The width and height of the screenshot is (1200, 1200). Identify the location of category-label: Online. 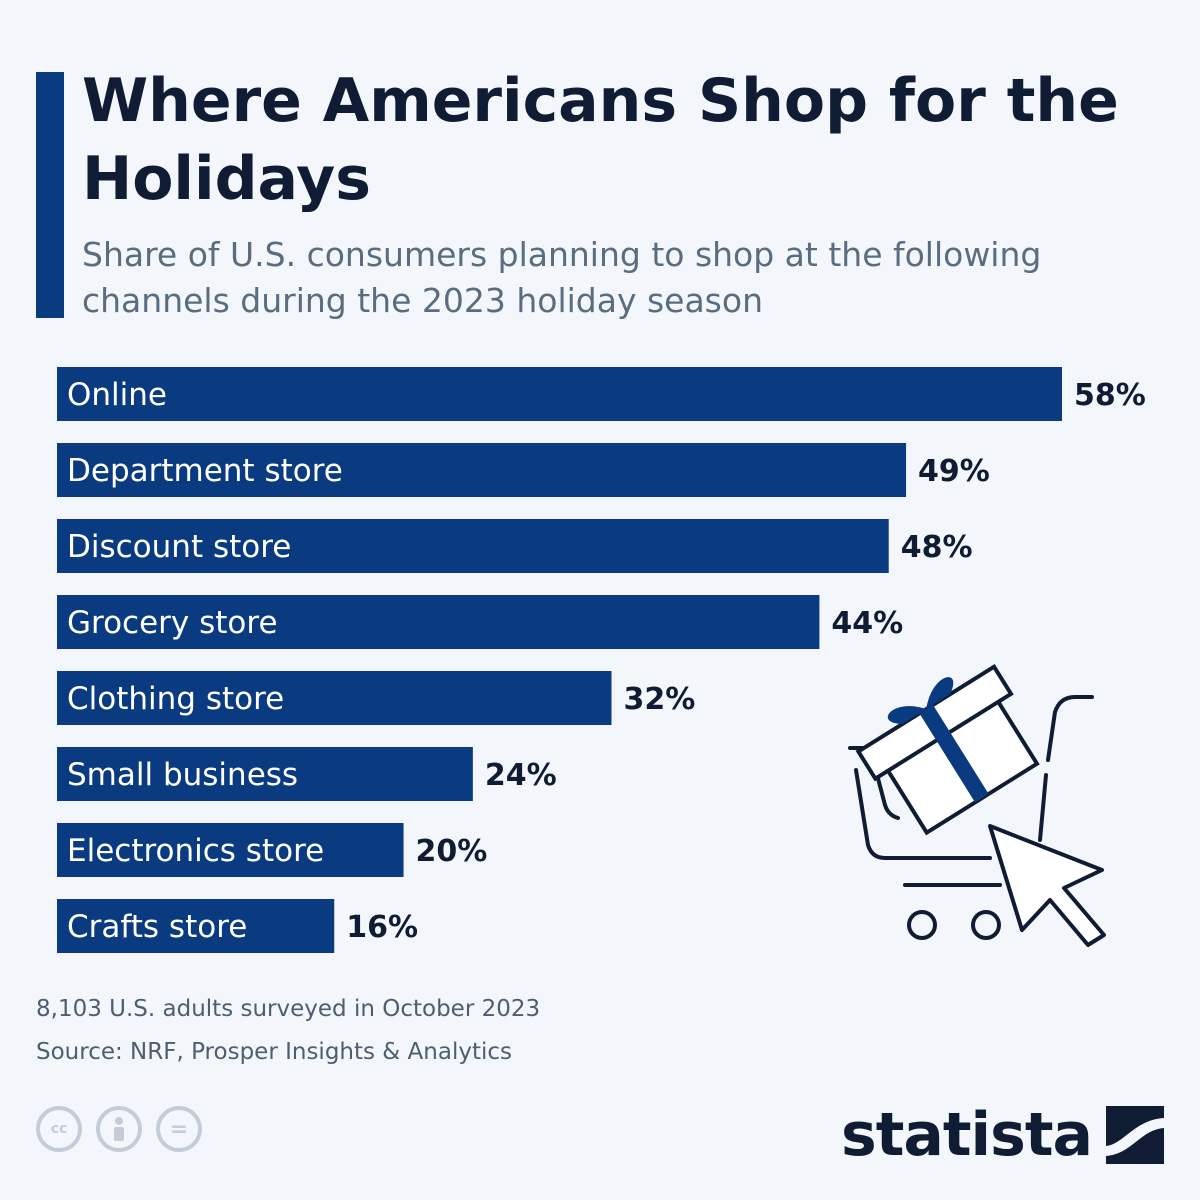
(117, 395).